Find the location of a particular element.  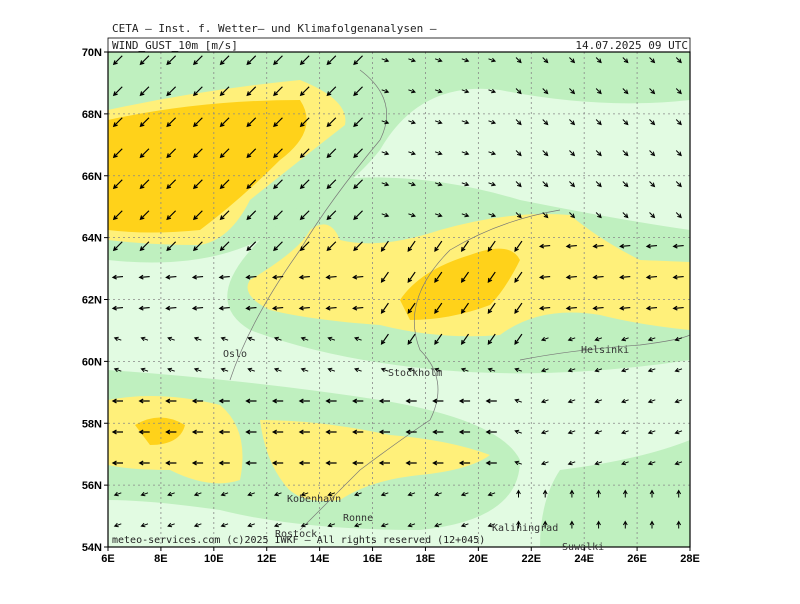

lon-label: 26E is located at coordinates (637, 559).